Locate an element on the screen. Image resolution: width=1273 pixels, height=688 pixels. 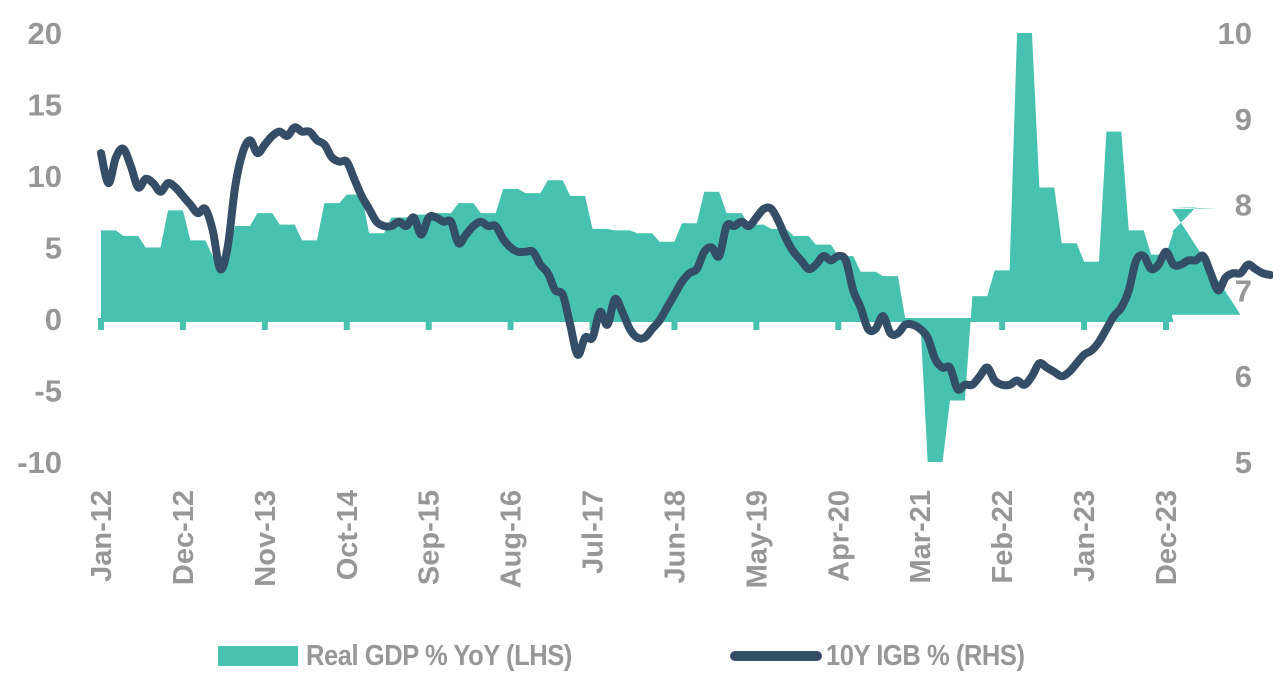
right-axis-tick-label: 10 is located at coordinates (1235, 33).